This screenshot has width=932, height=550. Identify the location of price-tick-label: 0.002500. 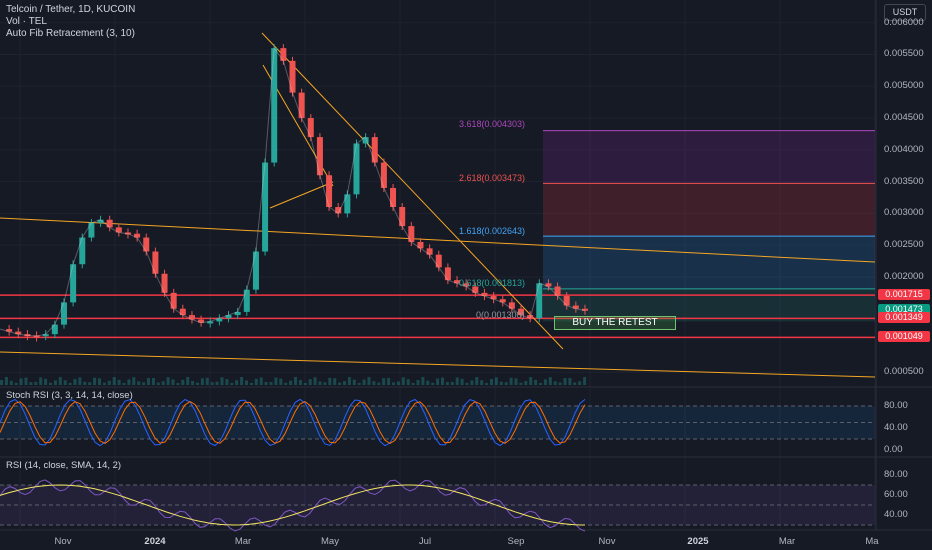
(904, 245).